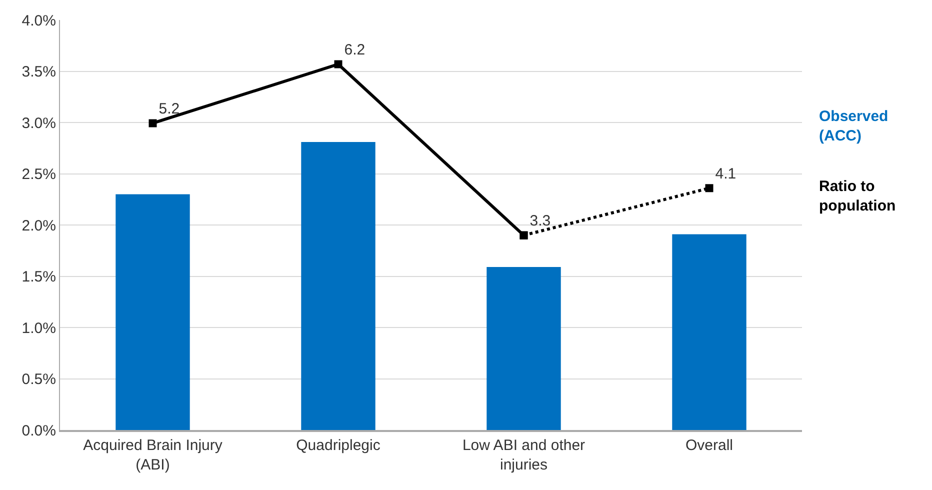  What do you see at coordinates (39, 225) in the screenshot?
I see `y-tick-label: 2.0%` at bounding box center [39, 225].